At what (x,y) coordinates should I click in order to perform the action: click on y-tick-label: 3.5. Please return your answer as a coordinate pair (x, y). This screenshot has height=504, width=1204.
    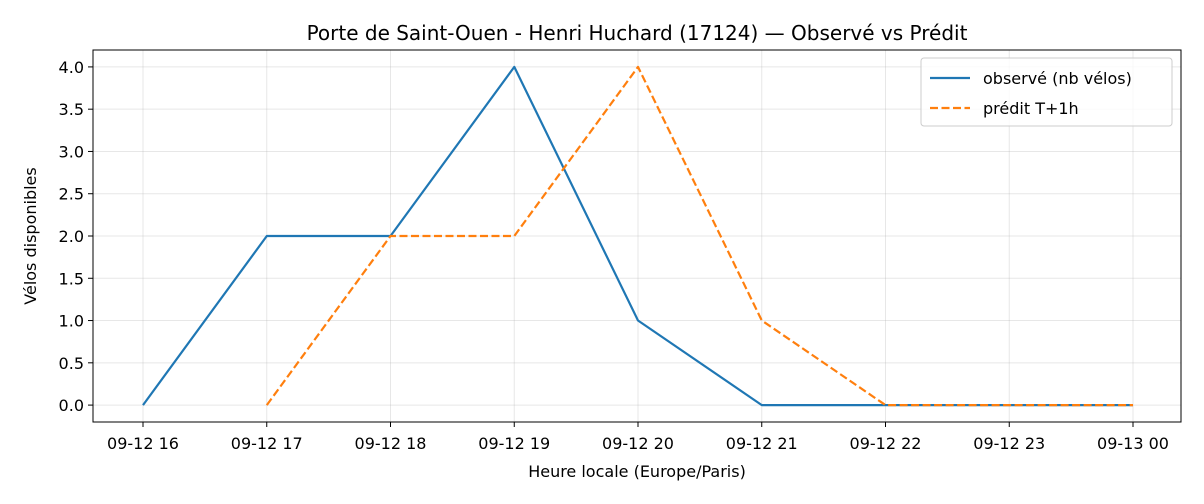
    Looking at the image, I should click on (71, 109).